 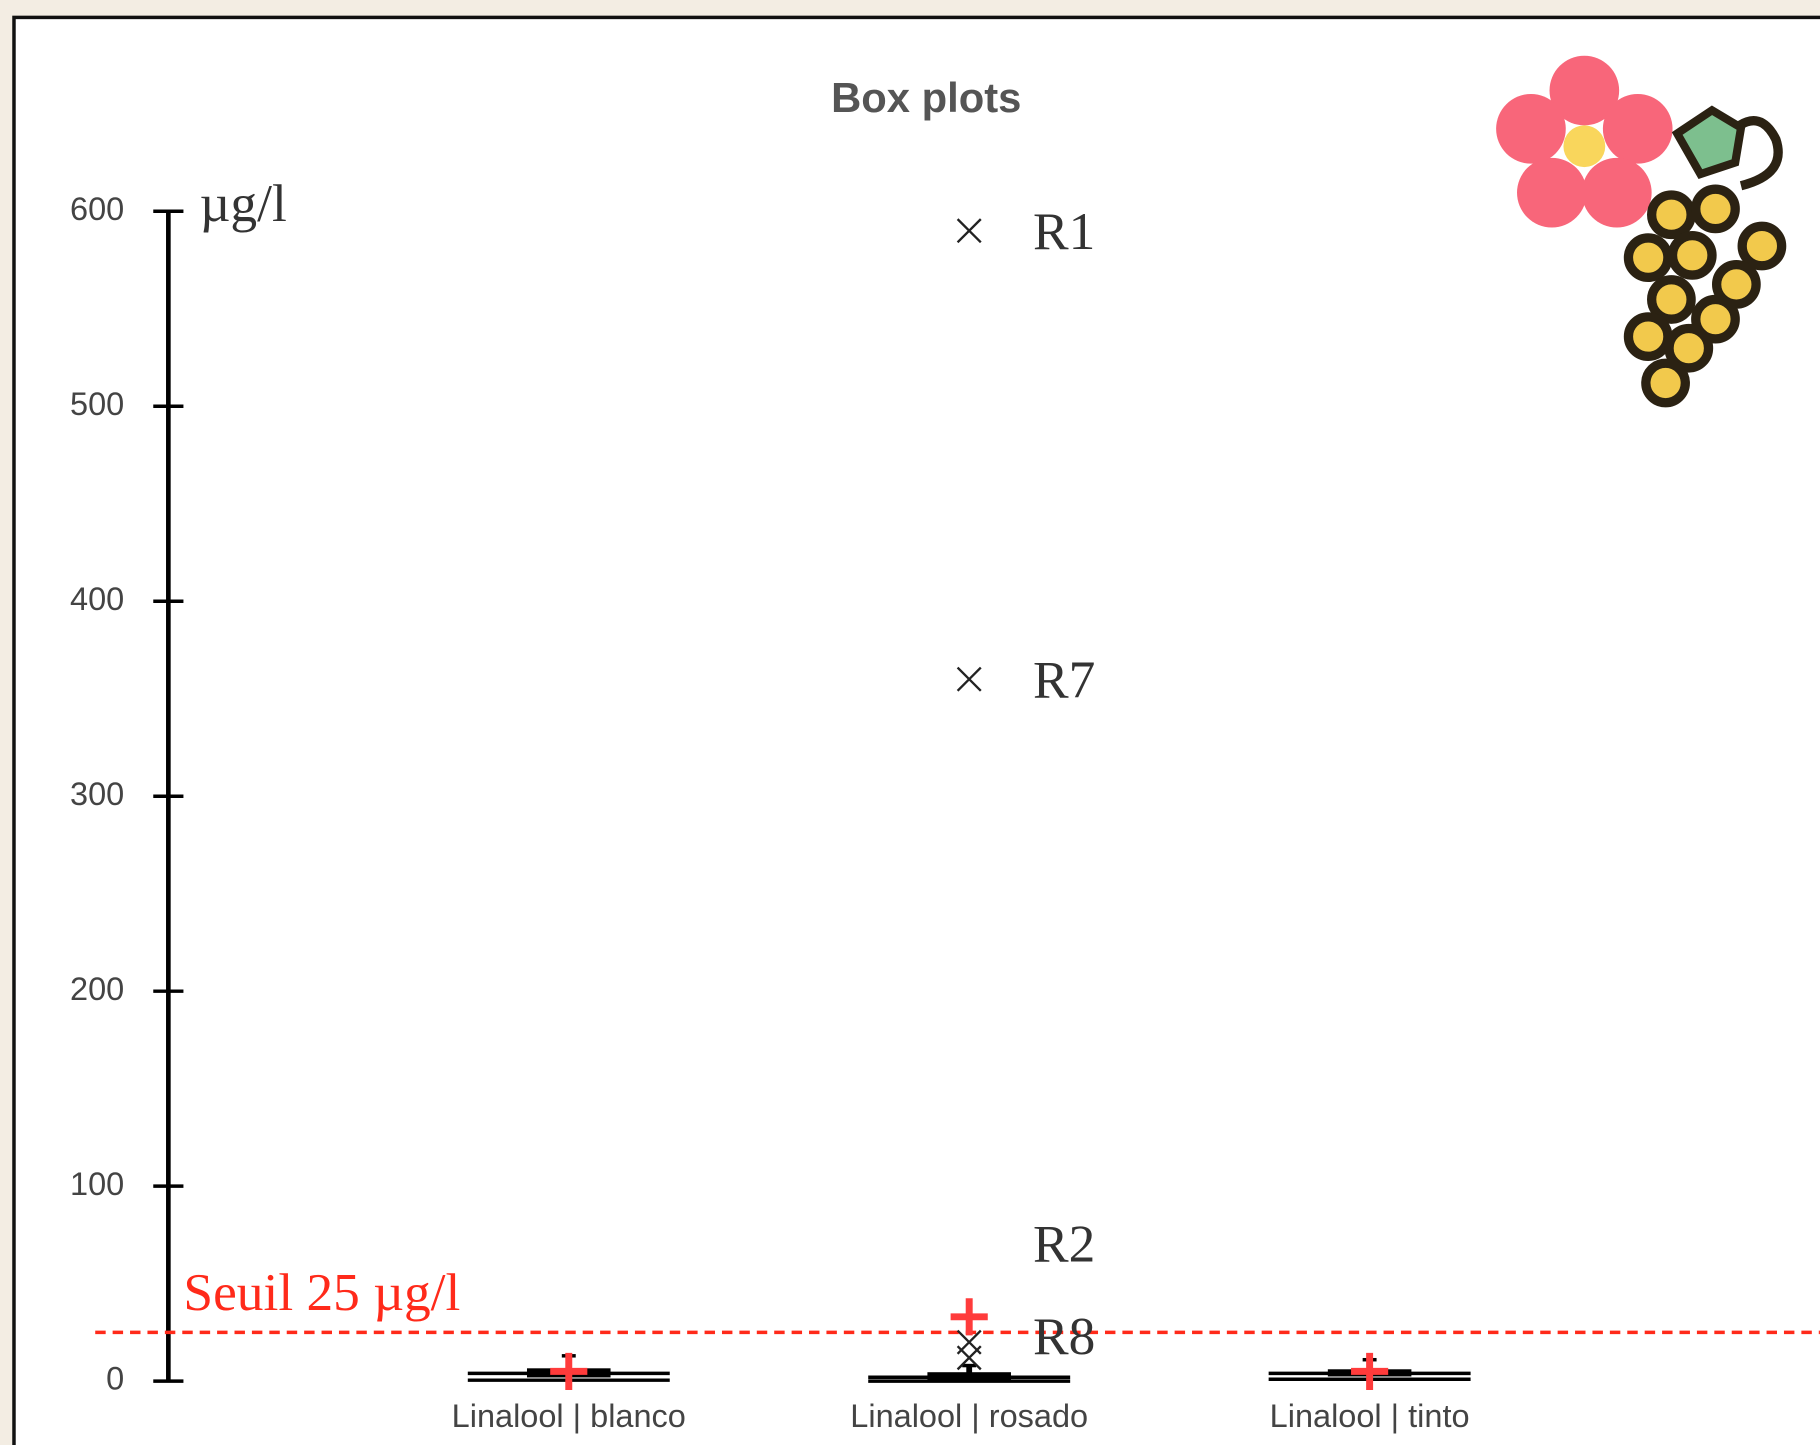 What do you see at coordinates (569, 1416) in the screenshot?
I see `x-tick-label: Linalool | blanco` at bounding box center [569, 1416].